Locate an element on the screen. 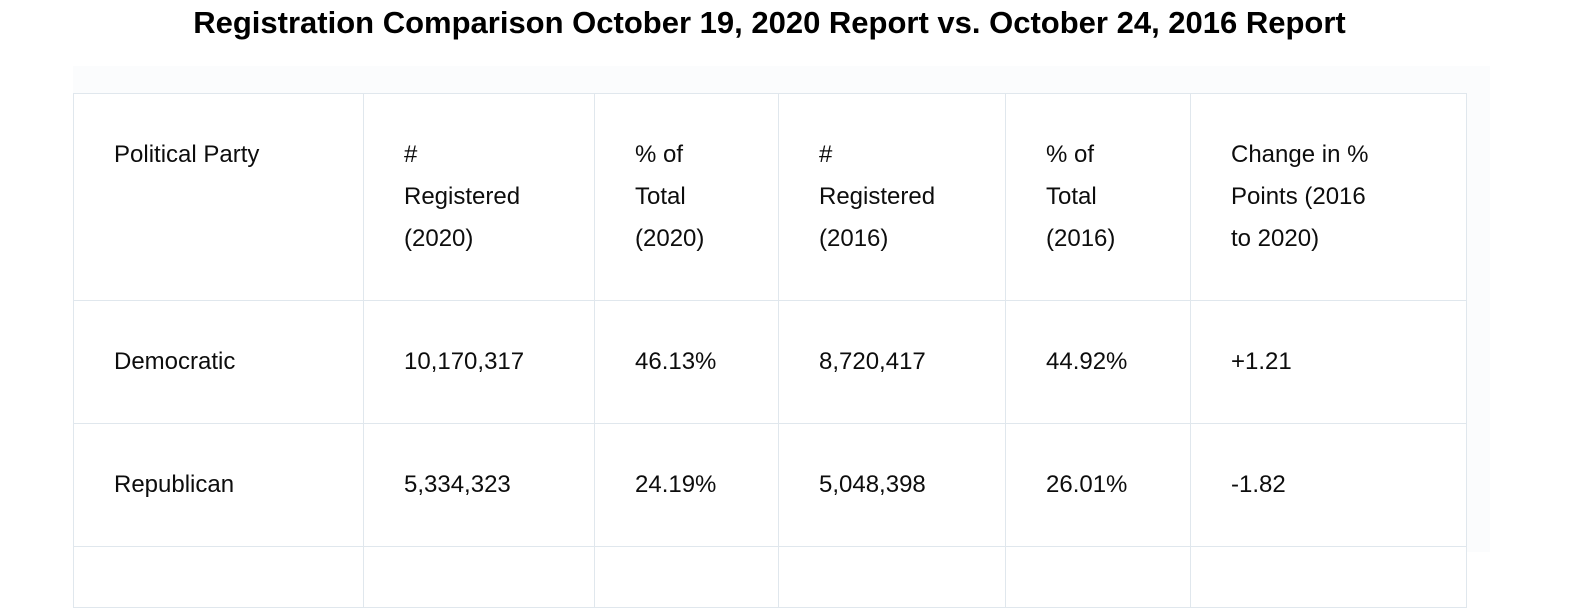 The image size is (1574, 608). column-header-political-party: Political Party is located at coordinates (218, 197).